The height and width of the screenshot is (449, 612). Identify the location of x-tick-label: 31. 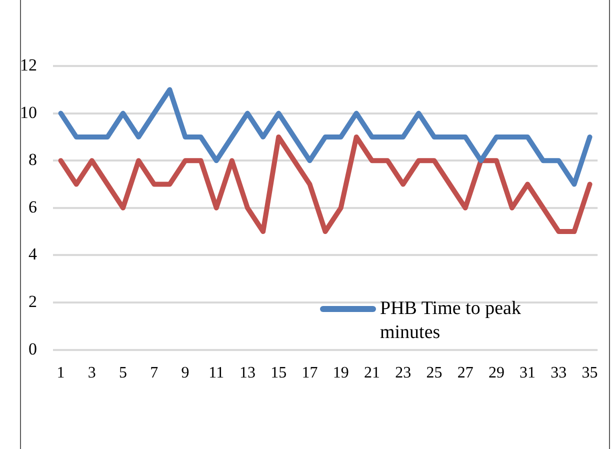
(528, 373).